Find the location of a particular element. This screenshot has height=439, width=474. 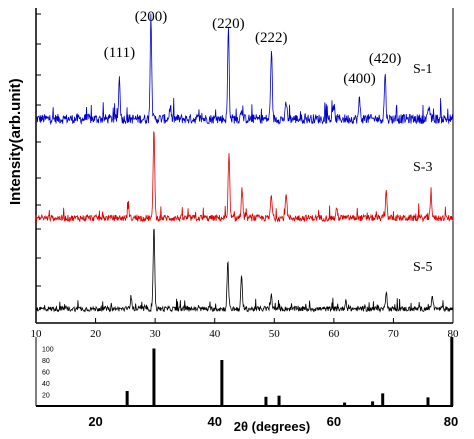

ref-y-tick-label: 60 is located at coordinates (46, 373).